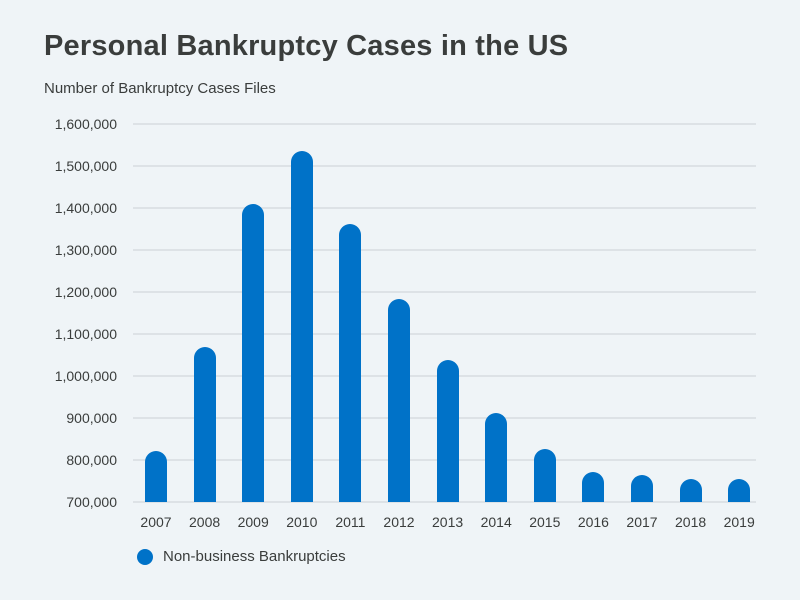  Describe the element at coordinates (85, 292) in the screenshot. I see `y-tick-label: 1,200,000` at that location.